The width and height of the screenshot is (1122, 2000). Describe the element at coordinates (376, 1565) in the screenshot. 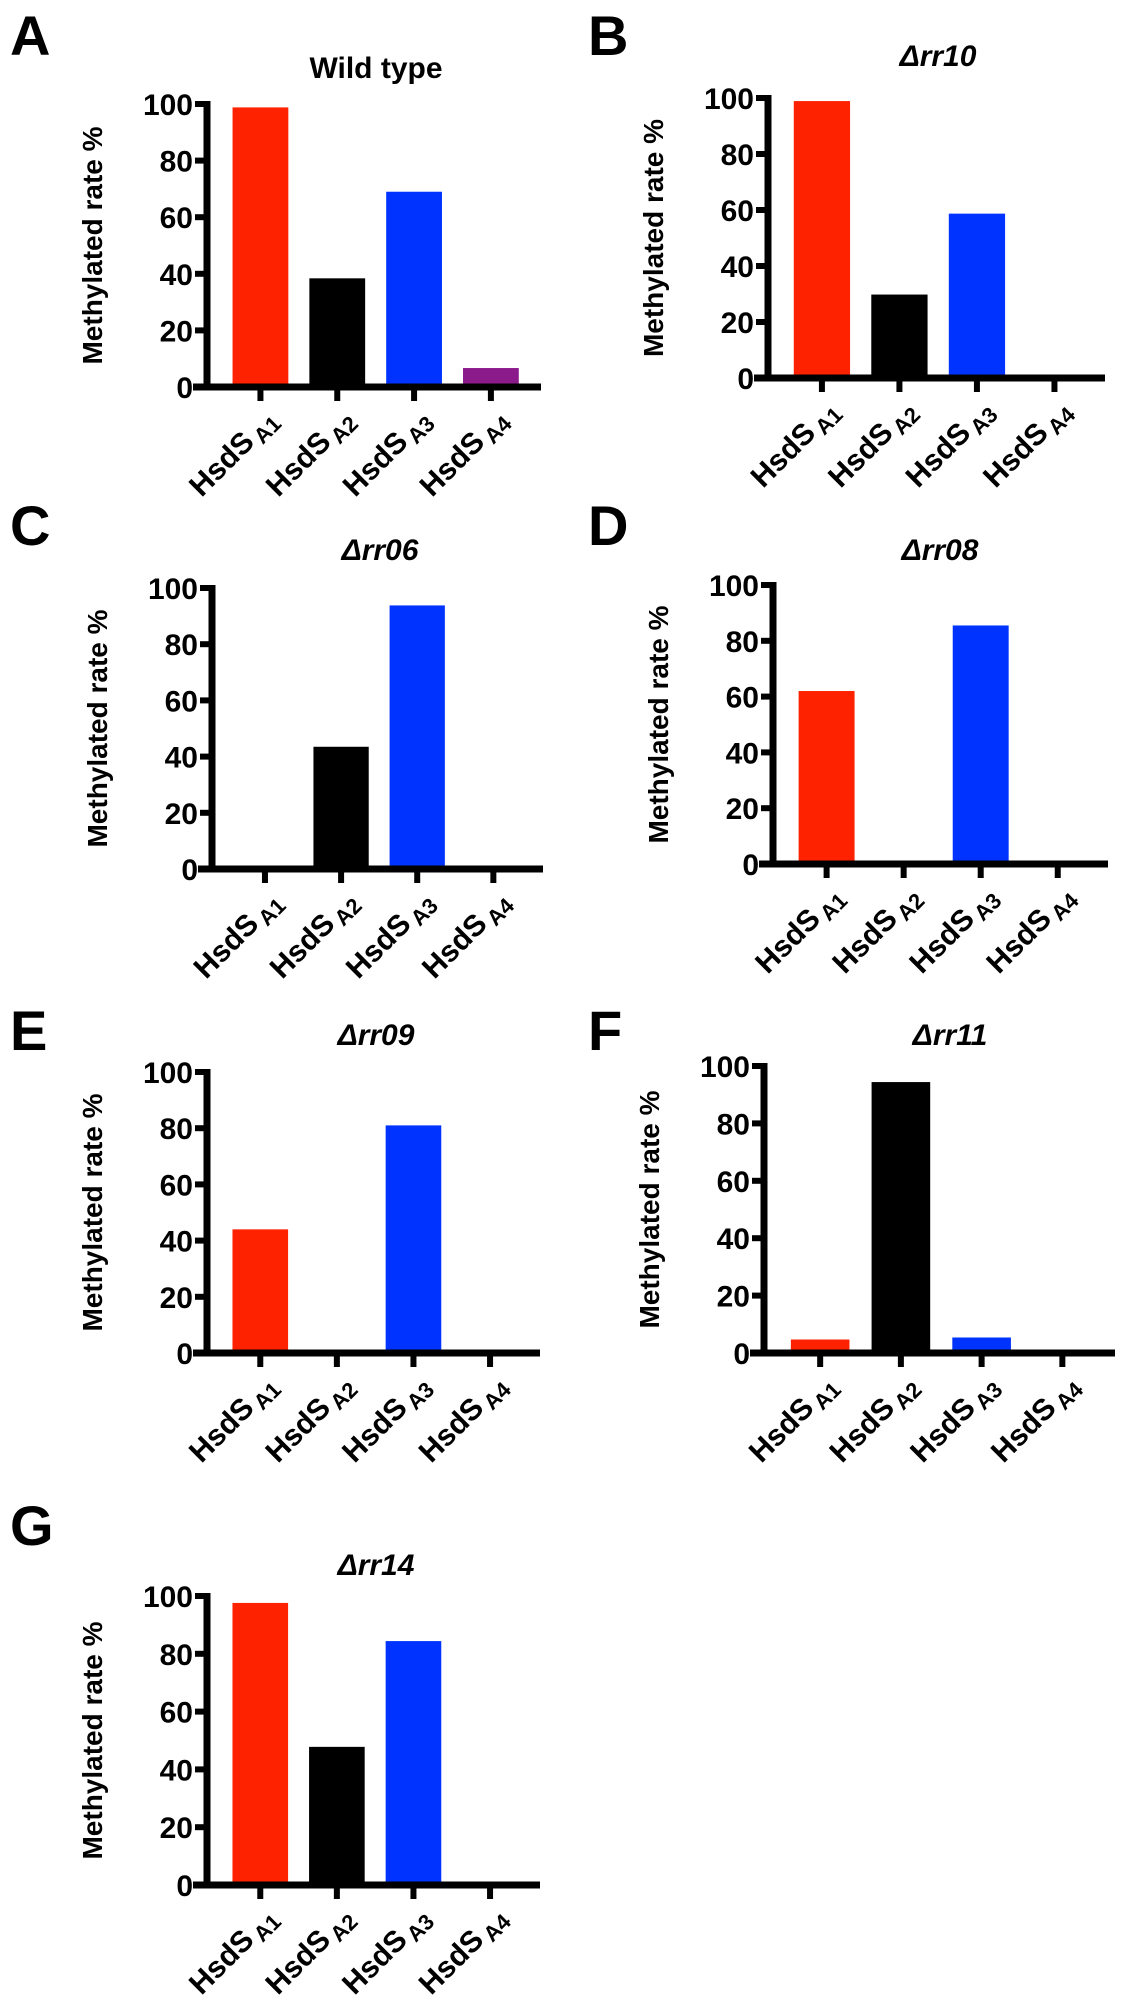

I see `chart-title: Δrr14` at that location.